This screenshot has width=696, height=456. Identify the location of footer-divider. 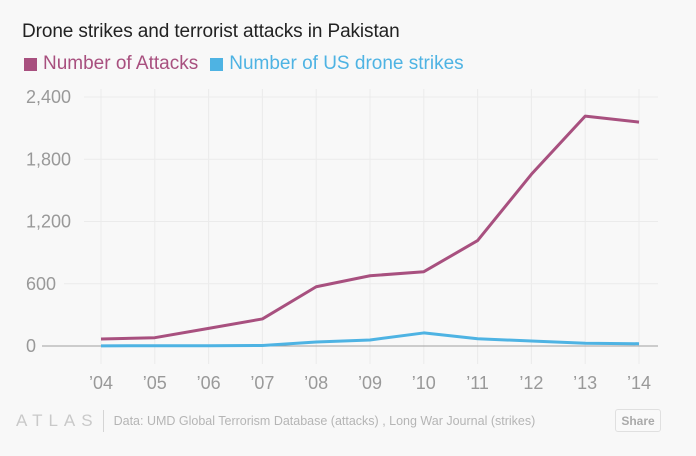
(103, 421).